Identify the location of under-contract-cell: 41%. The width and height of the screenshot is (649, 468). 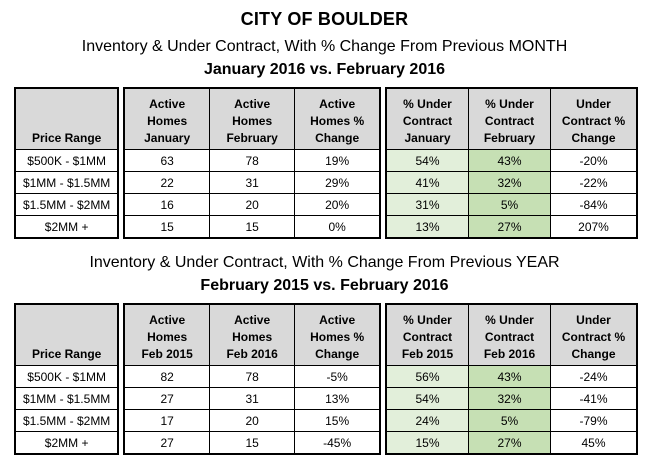
(427, 182).